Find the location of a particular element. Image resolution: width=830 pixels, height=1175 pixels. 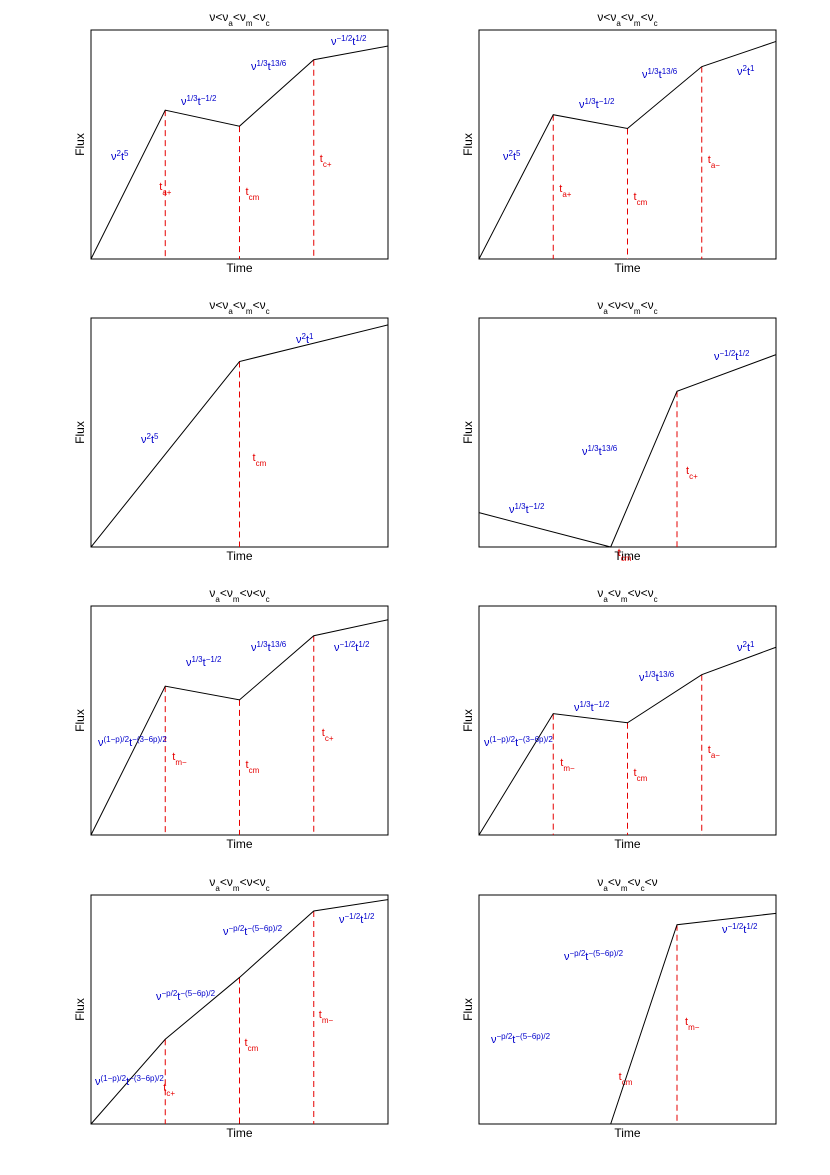

panel-title: νa<νm<νc<ν is located at coordinates (627, 884).